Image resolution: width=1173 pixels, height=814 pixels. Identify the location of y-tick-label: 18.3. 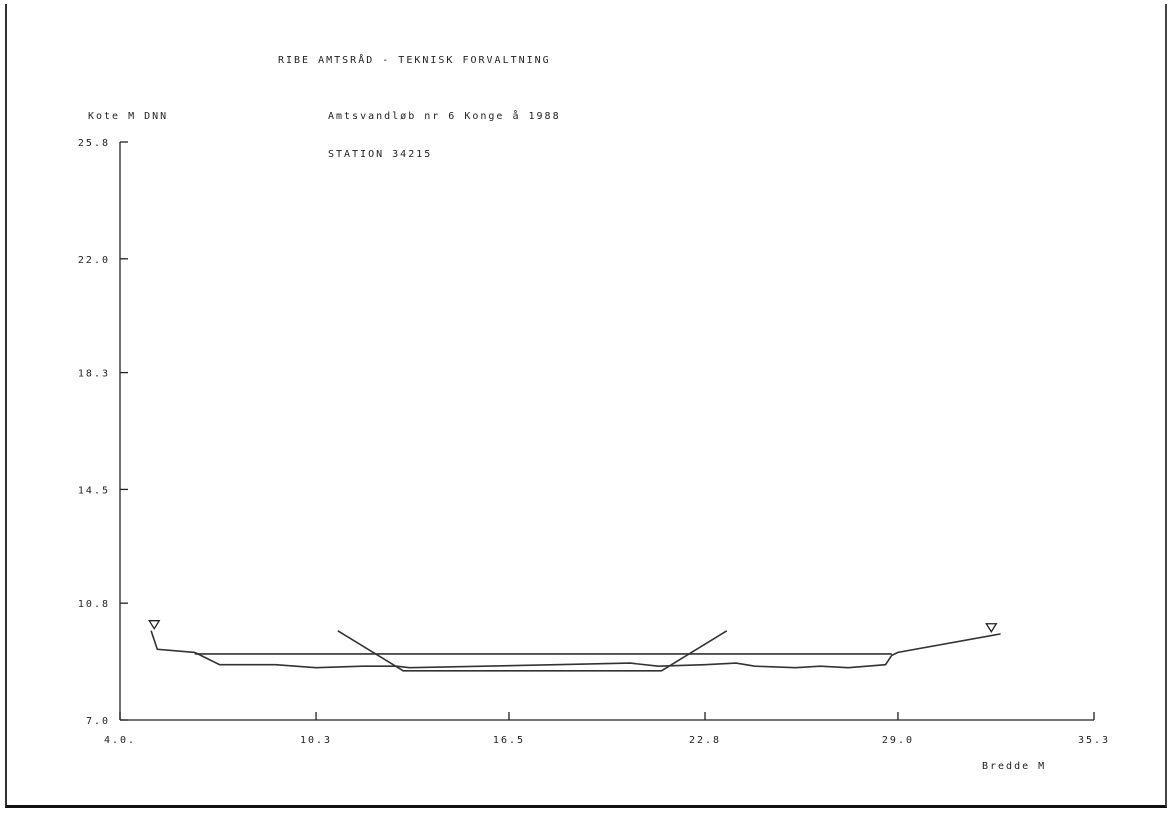
(94, 374).